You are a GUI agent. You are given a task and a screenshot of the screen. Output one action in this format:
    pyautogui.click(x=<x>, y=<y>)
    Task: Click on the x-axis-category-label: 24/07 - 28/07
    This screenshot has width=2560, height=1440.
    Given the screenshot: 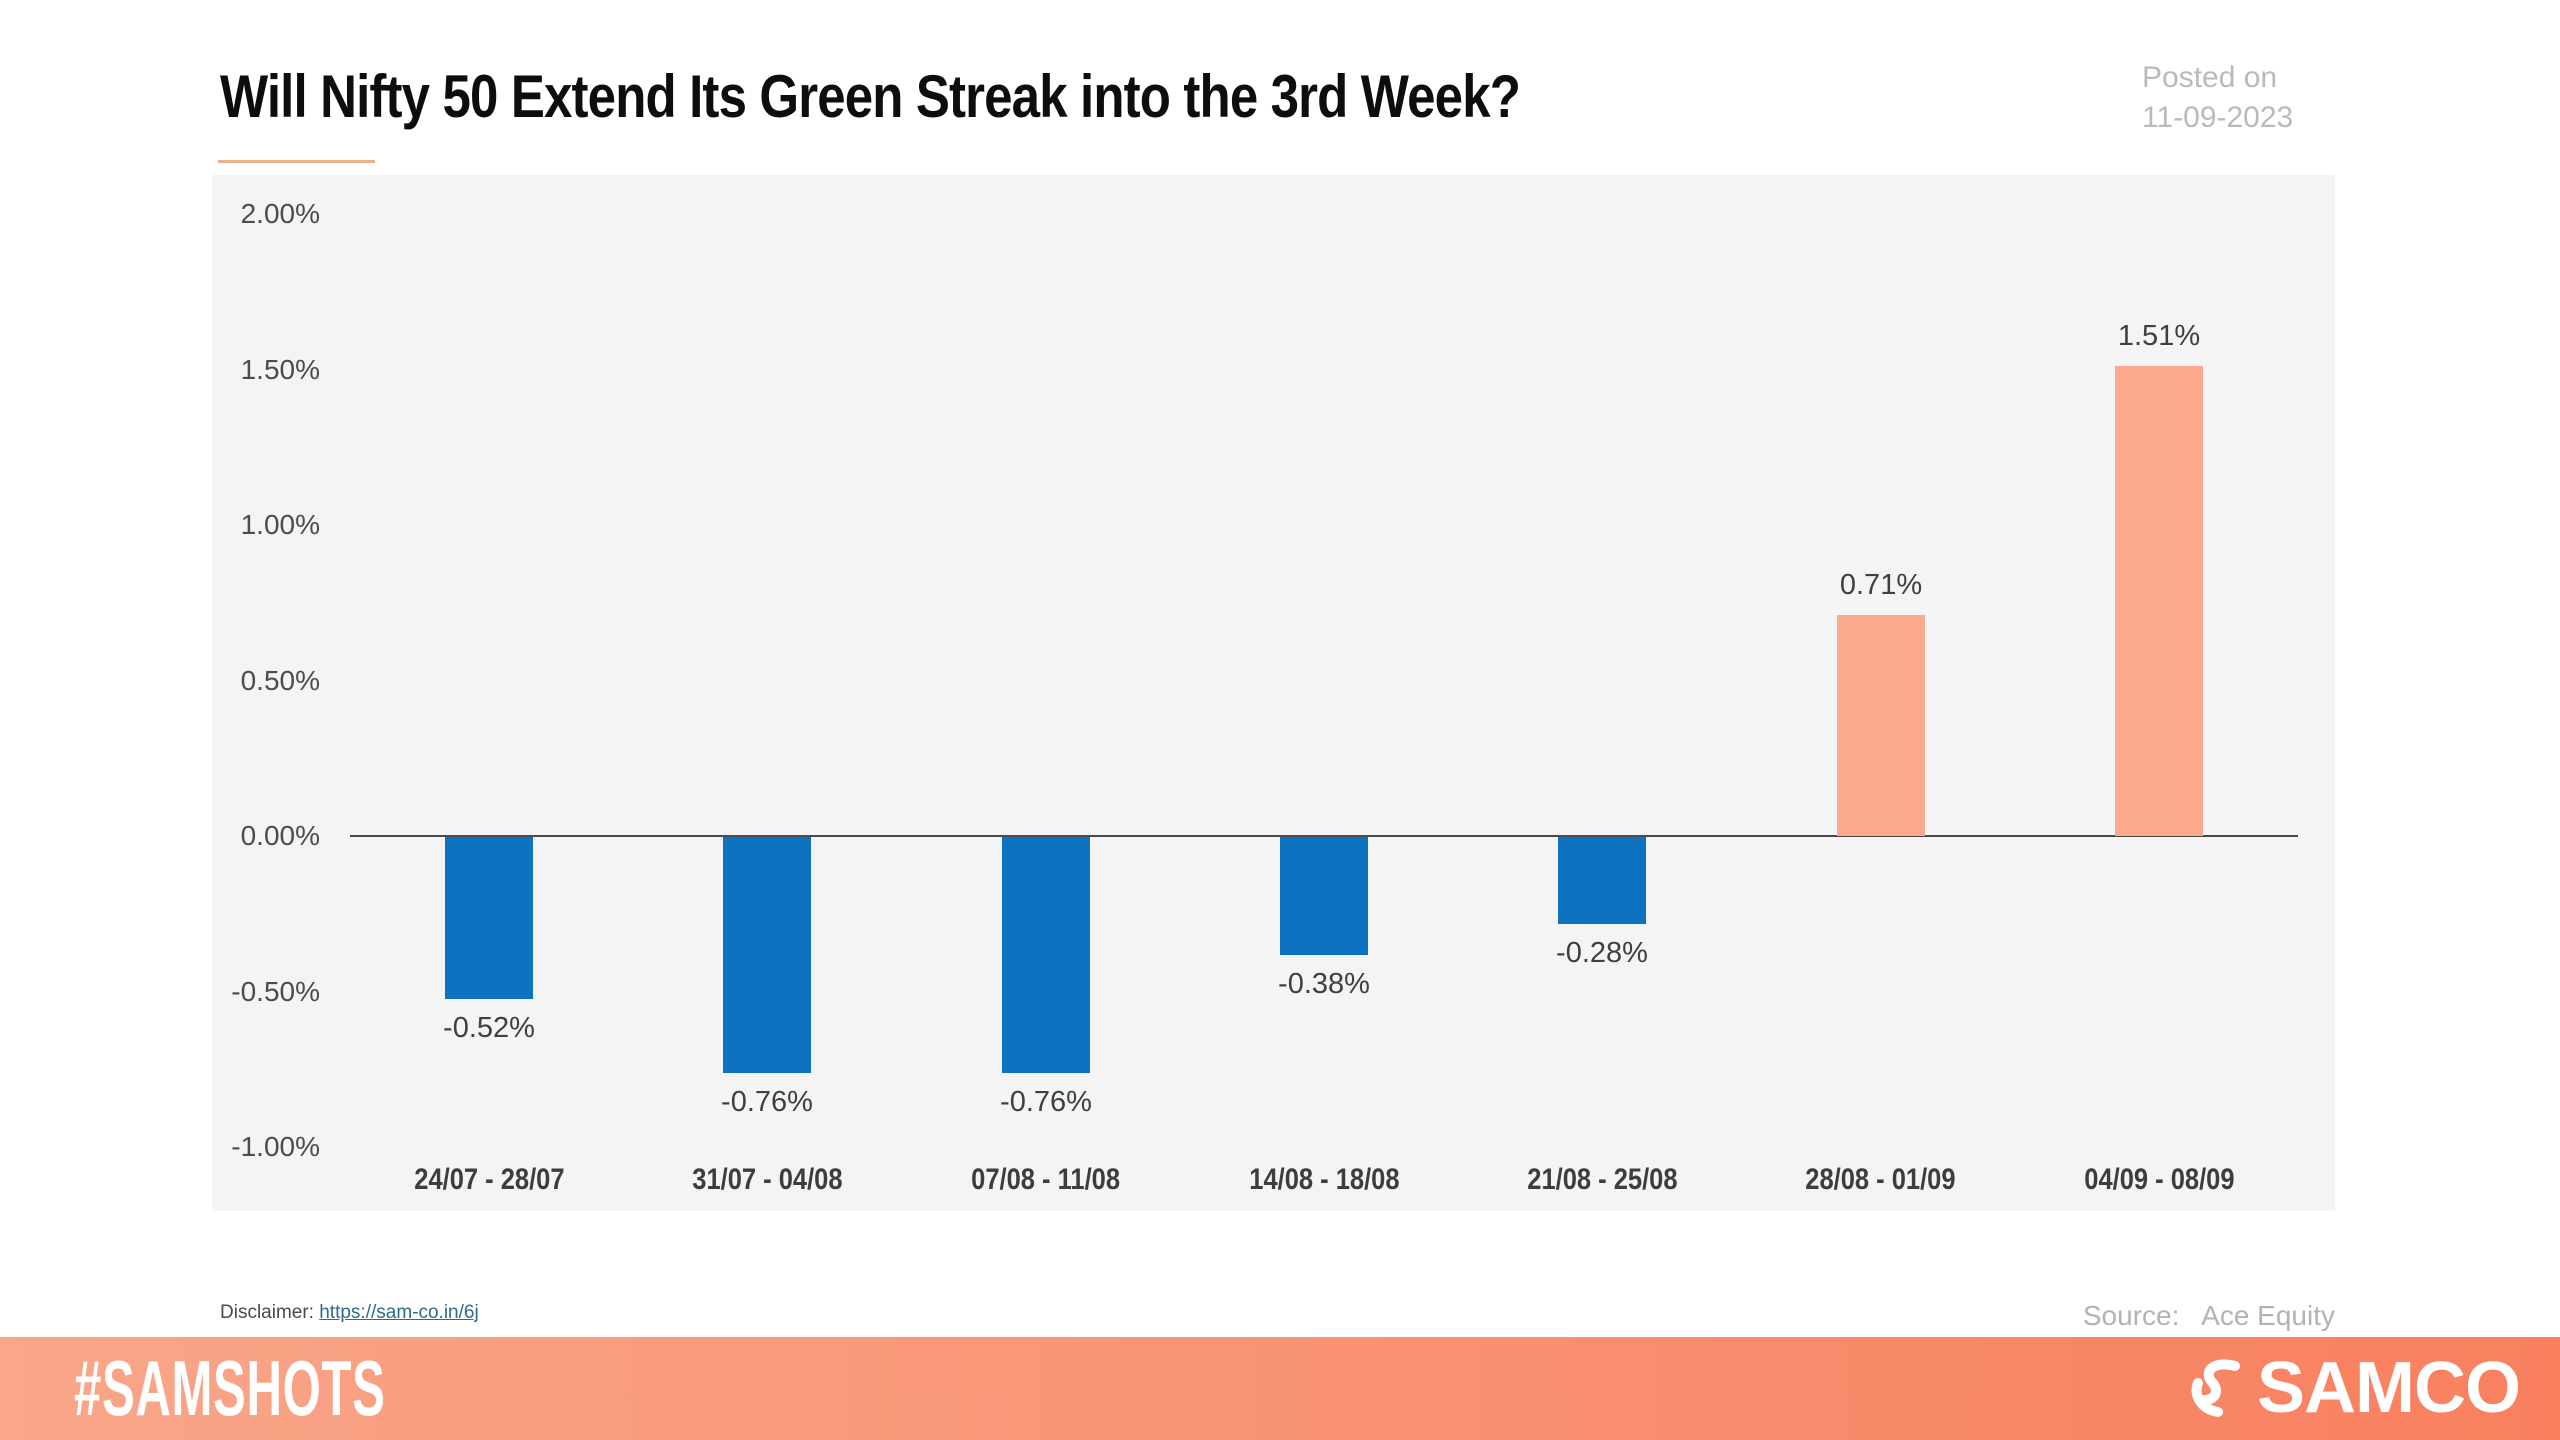 What is the action you would take?
    pyautogui.click(x=489, y=1179)
    